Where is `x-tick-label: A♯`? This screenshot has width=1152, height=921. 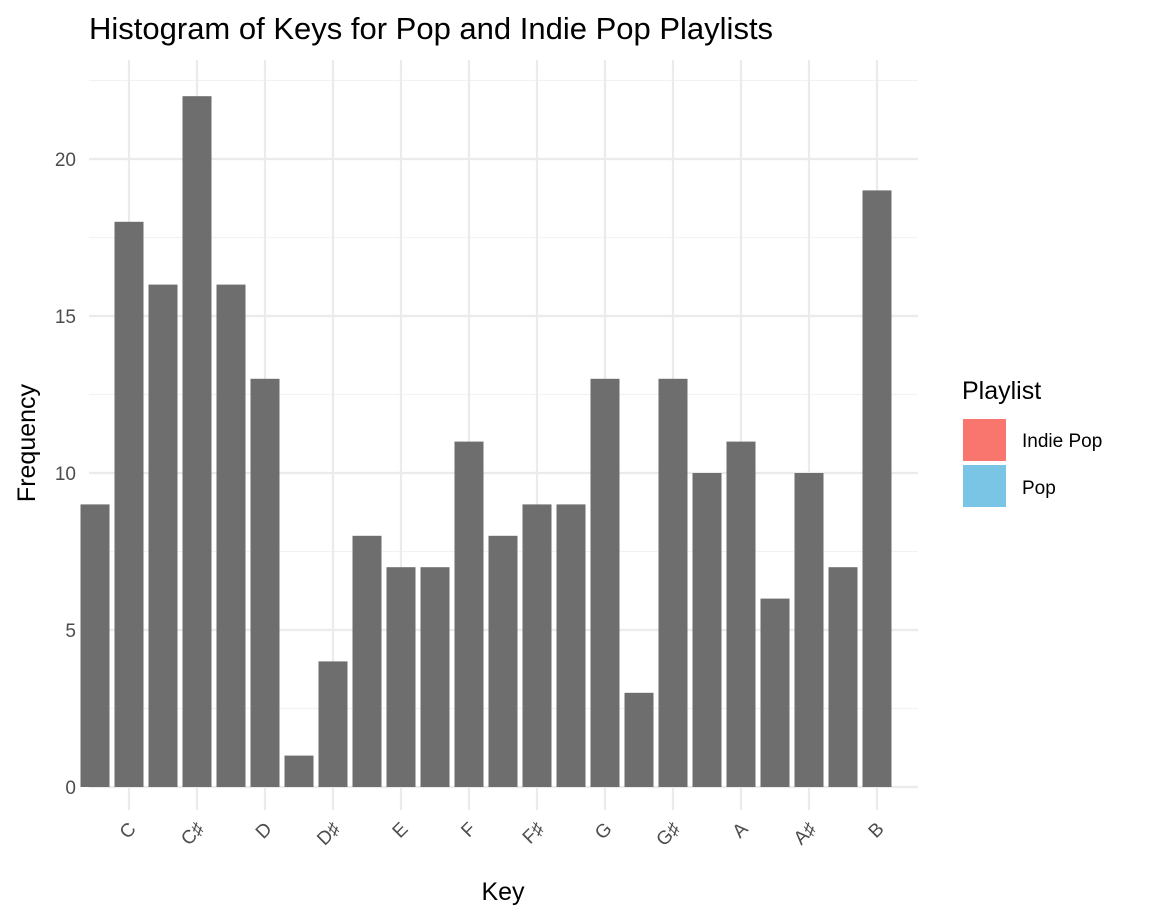 x-tick-label: A♯ is located at coordinates (805, 834).